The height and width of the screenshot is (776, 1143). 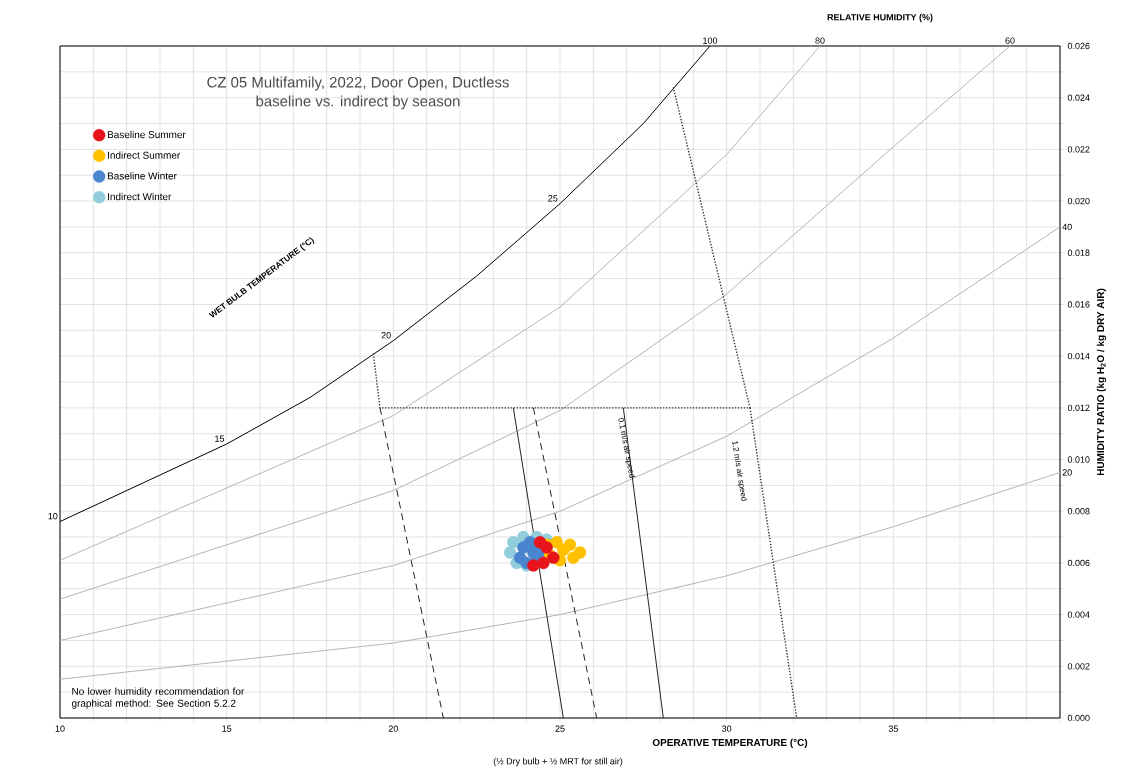 I want to click on legend-label: Indirect Winter, so click(x=140, y=196).